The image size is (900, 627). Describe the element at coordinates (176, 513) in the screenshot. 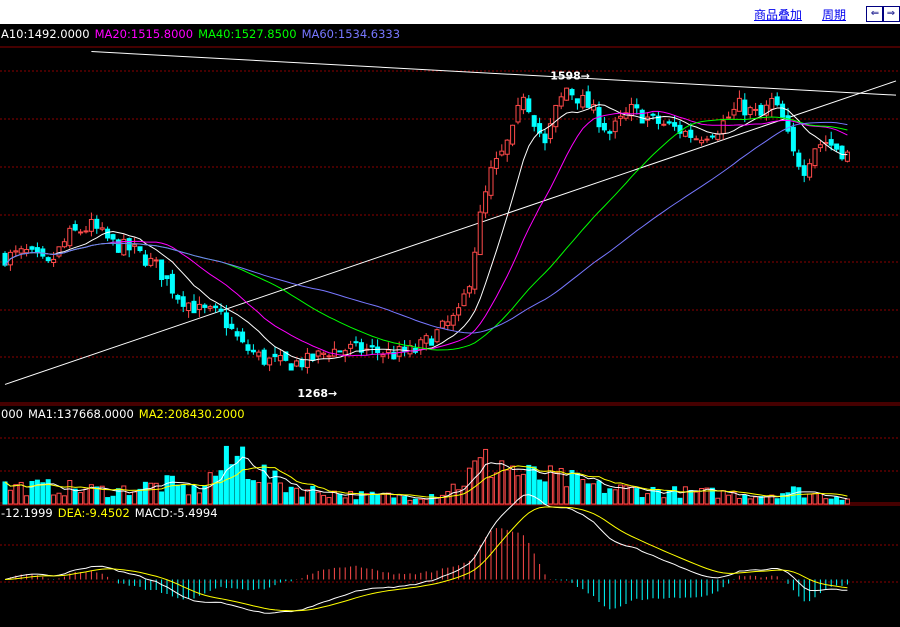

I see `macd-legend-item-2: MACD:-5.4994` at that location.